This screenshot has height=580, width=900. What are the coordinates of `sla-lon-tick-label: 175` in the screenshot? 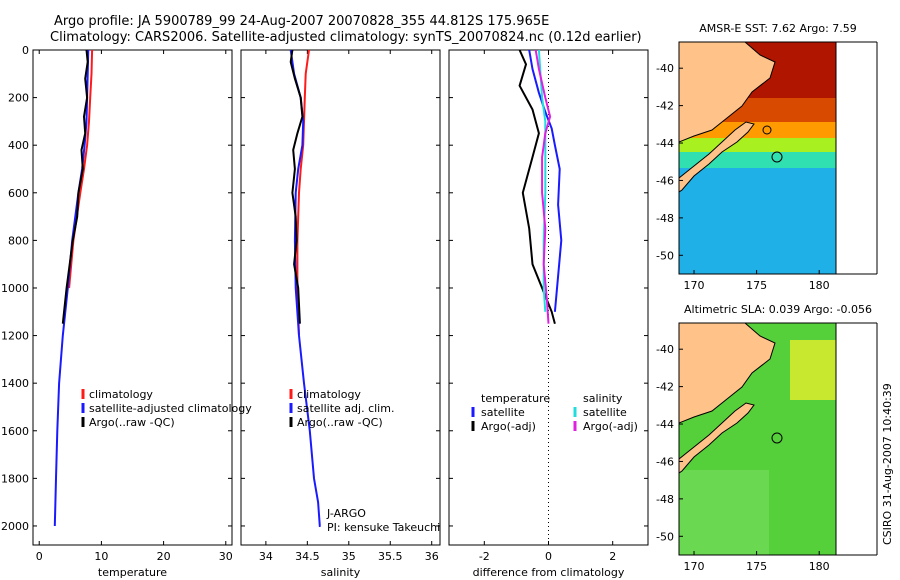 It's located at (756, 566).